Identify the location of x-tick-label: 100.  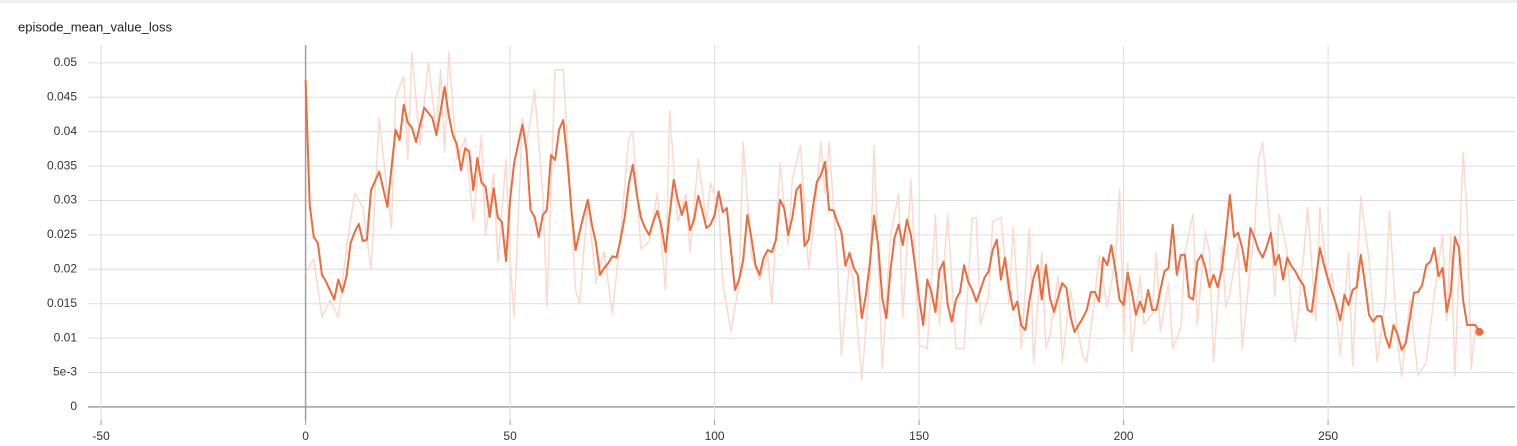
(715, 436).